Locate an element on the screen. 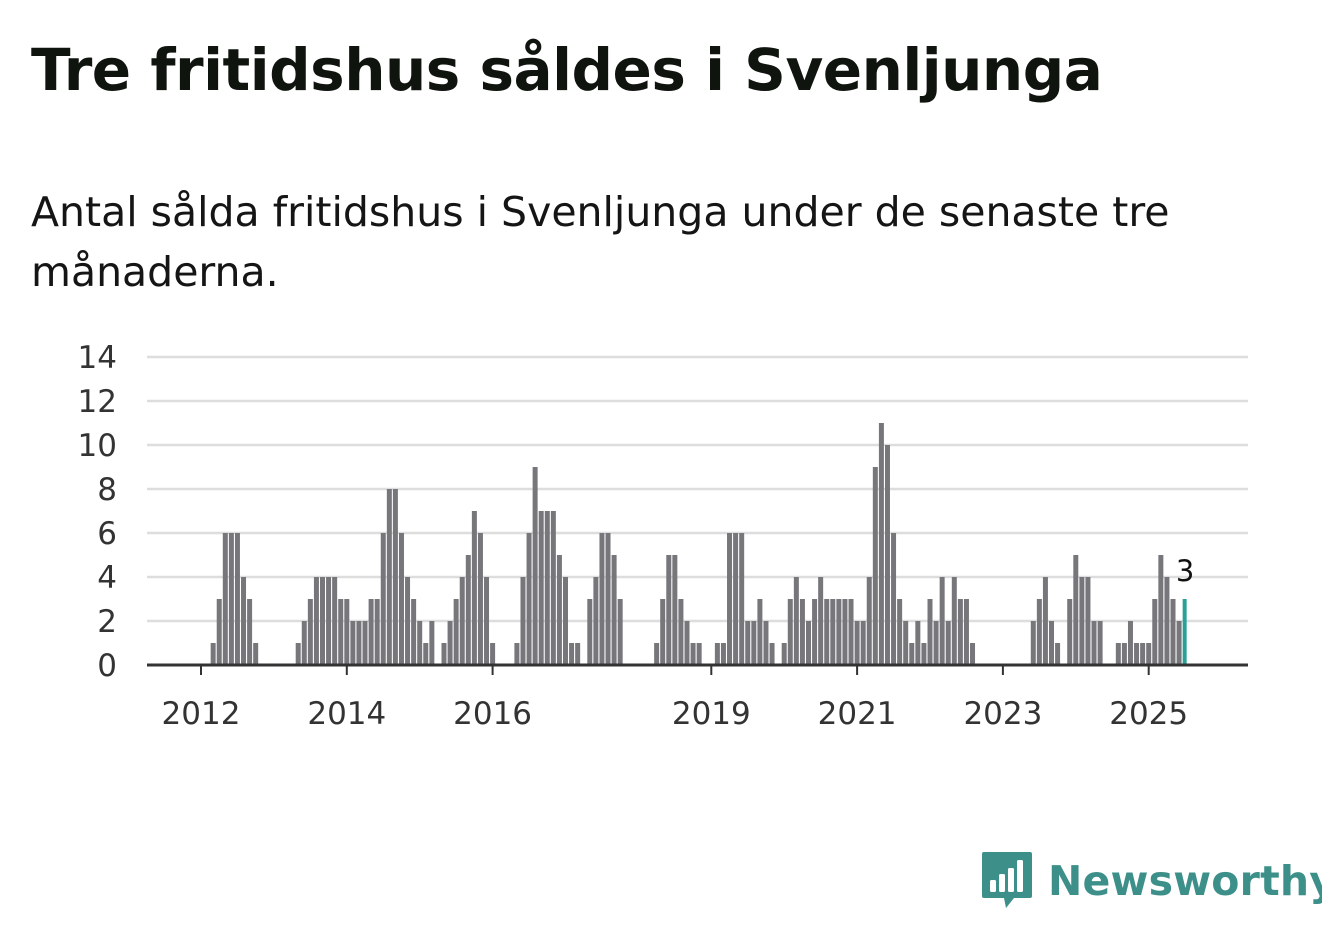  x-tick-label: 2012 is located at coordinates (201, 714).